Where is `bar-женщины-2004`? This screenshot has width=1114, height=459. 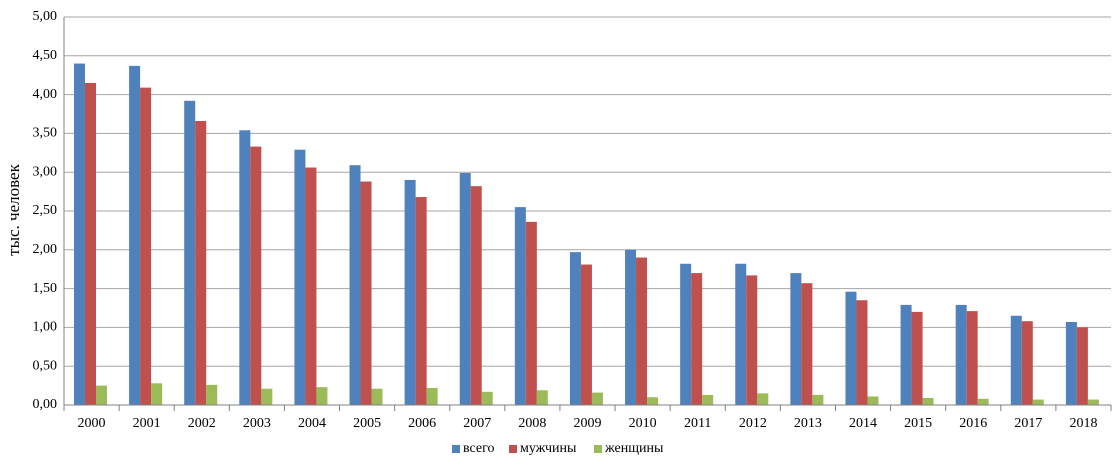
bar-женщины-2004 is located at coordinates (322, 396).